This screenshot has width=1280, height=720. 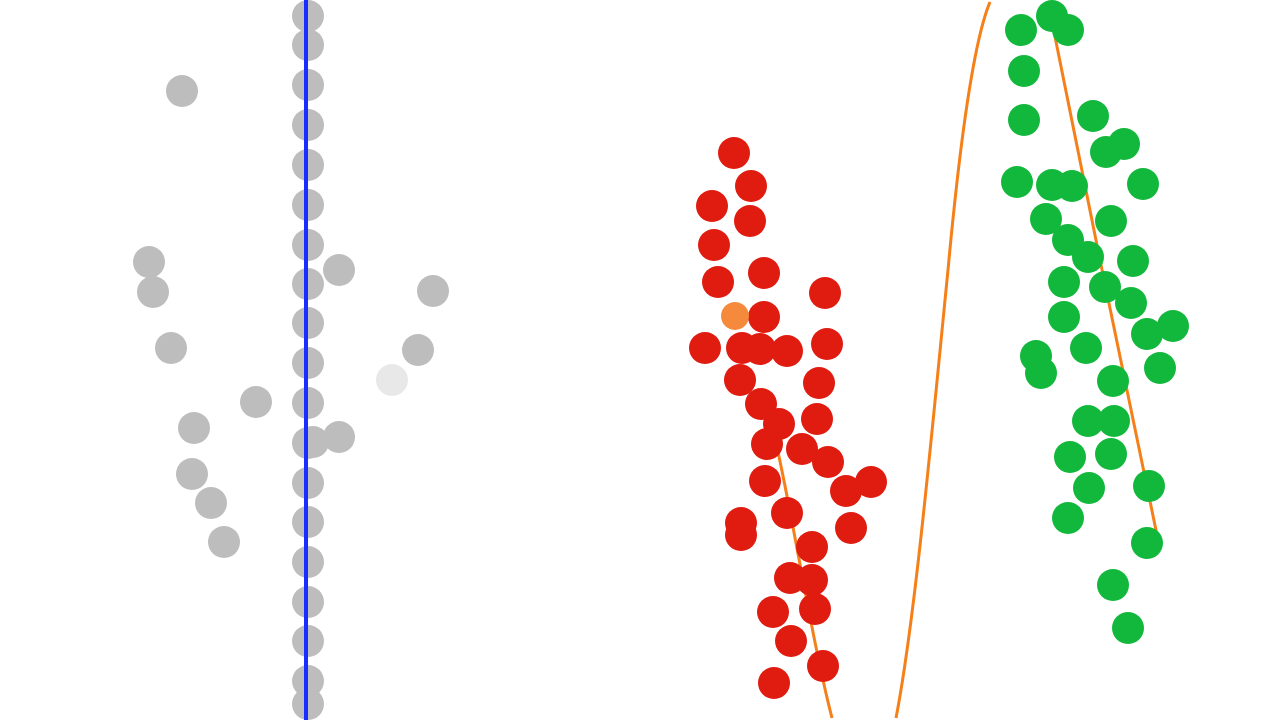 I want to click on green-point-group, so click(x=1095, y=322).